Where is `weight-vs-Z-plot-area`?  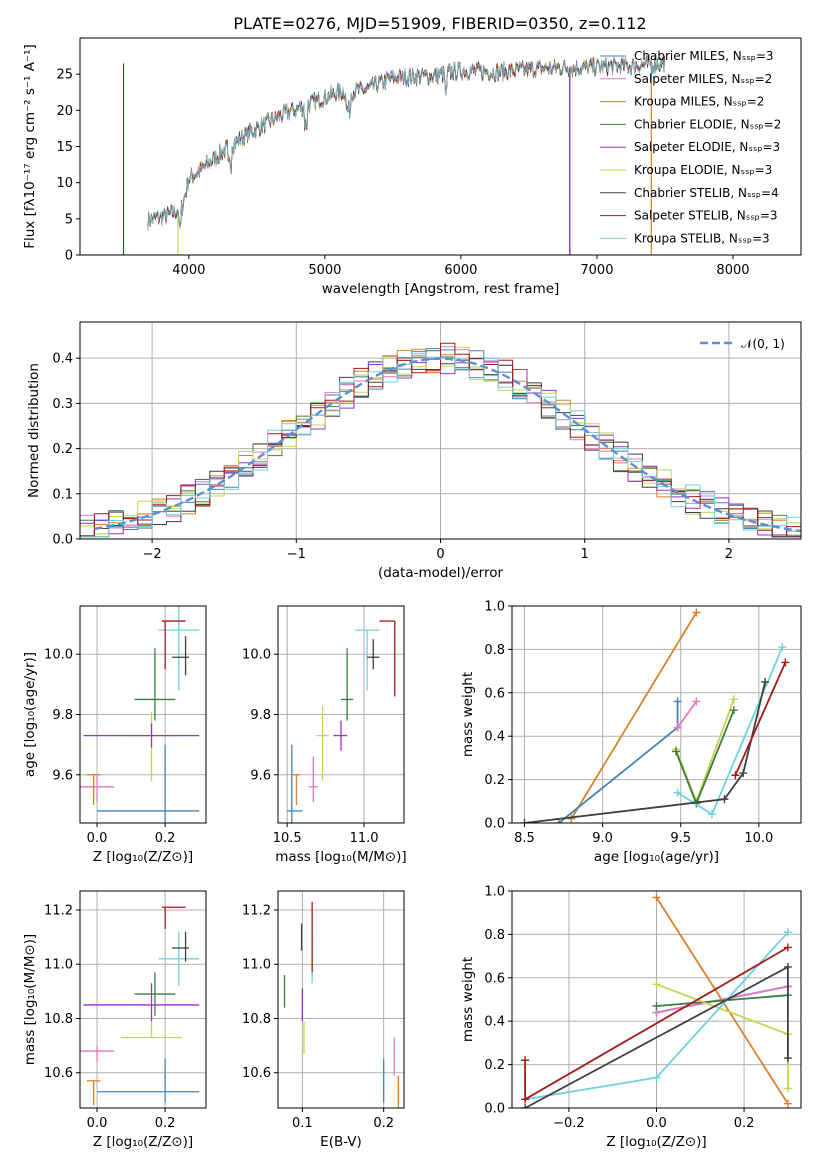
weight-vs-Z-plot-area is located at coordinates (656, 1000).